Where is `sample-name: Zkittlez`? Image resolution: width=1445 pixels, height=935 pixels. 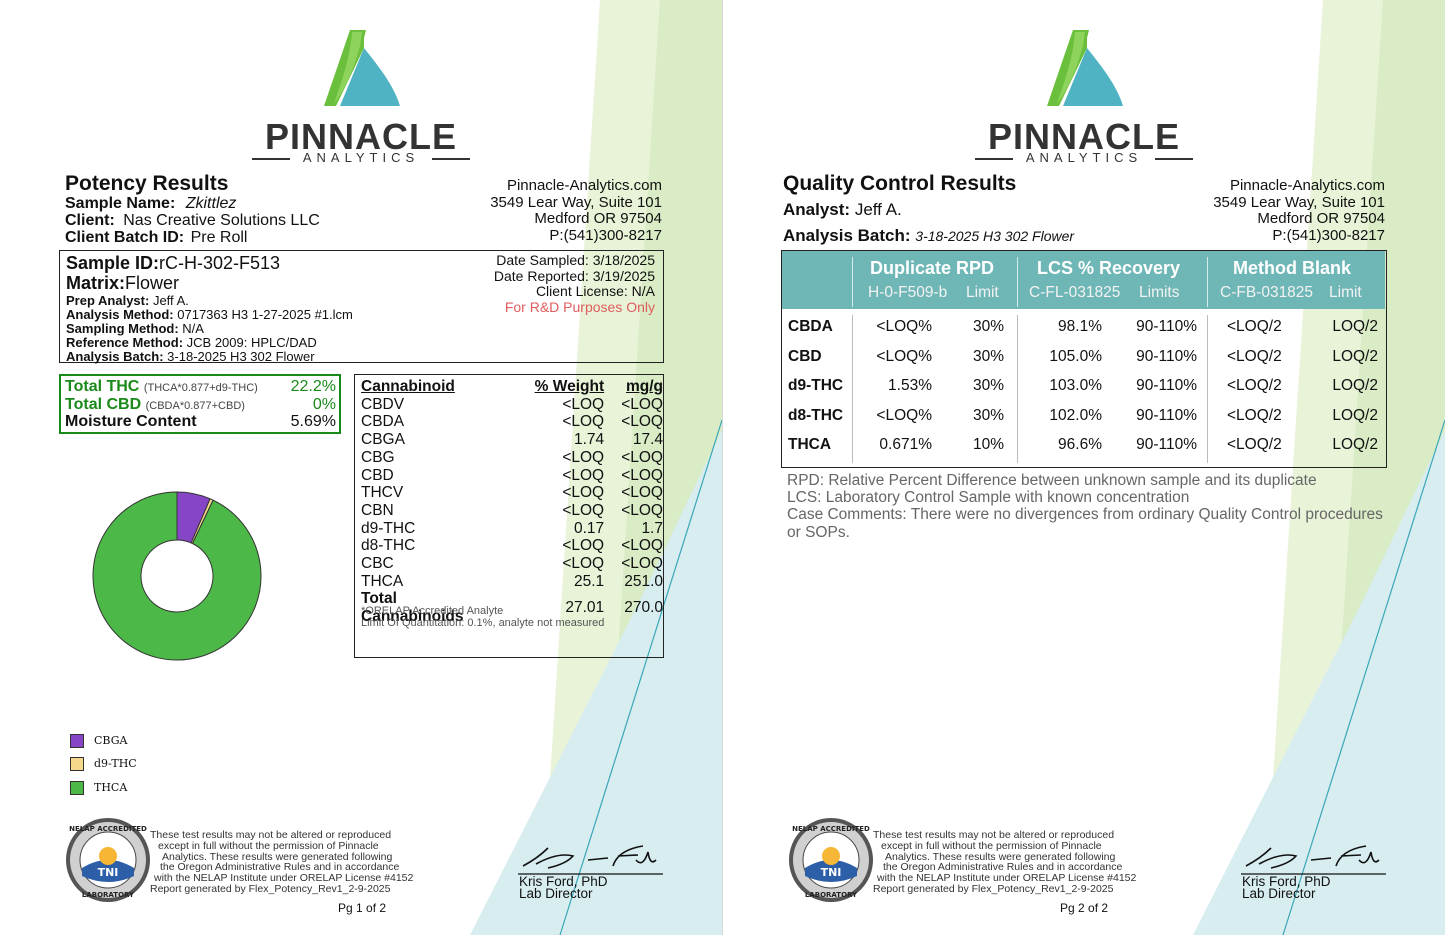 sample-name: Zkittlez is located at coordinates (211, 203).